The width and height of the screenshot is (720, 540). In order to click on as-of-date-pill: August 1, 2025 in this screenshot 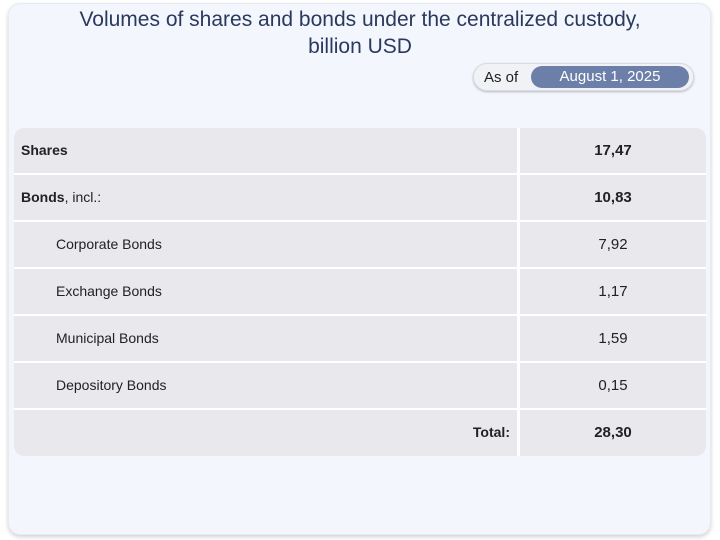, I will do `click(610, 77)`.